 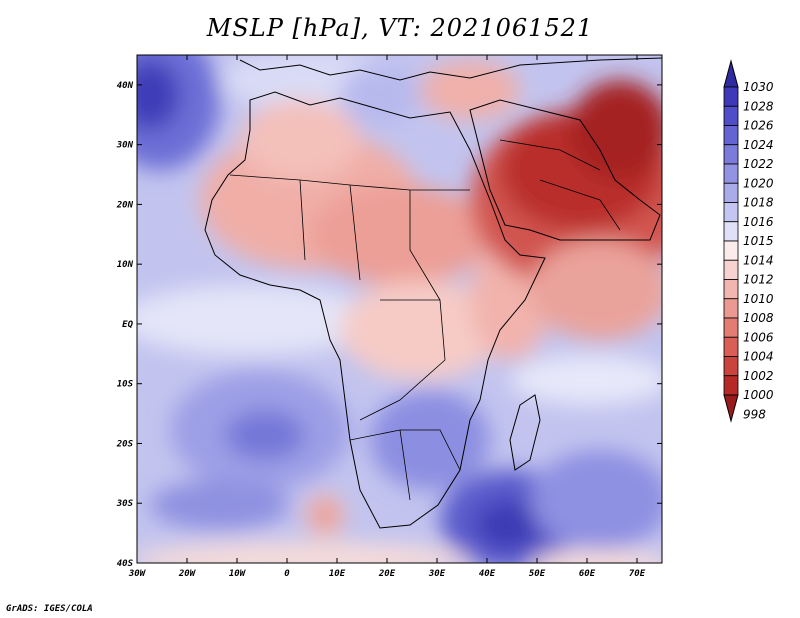 I want to click on madagascar-outline, so click(x=525, y=432).